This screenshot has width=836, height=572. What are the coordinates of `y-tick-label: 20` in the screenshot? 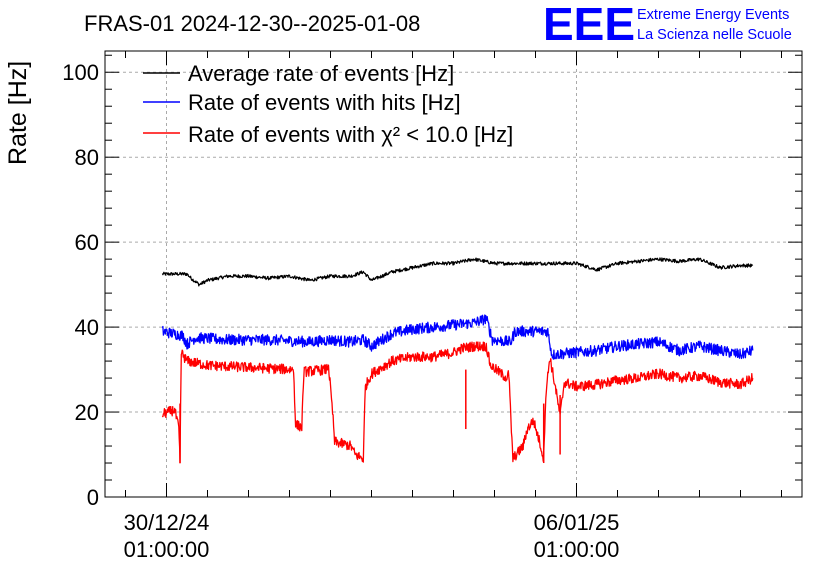 It's located at (87, 412).